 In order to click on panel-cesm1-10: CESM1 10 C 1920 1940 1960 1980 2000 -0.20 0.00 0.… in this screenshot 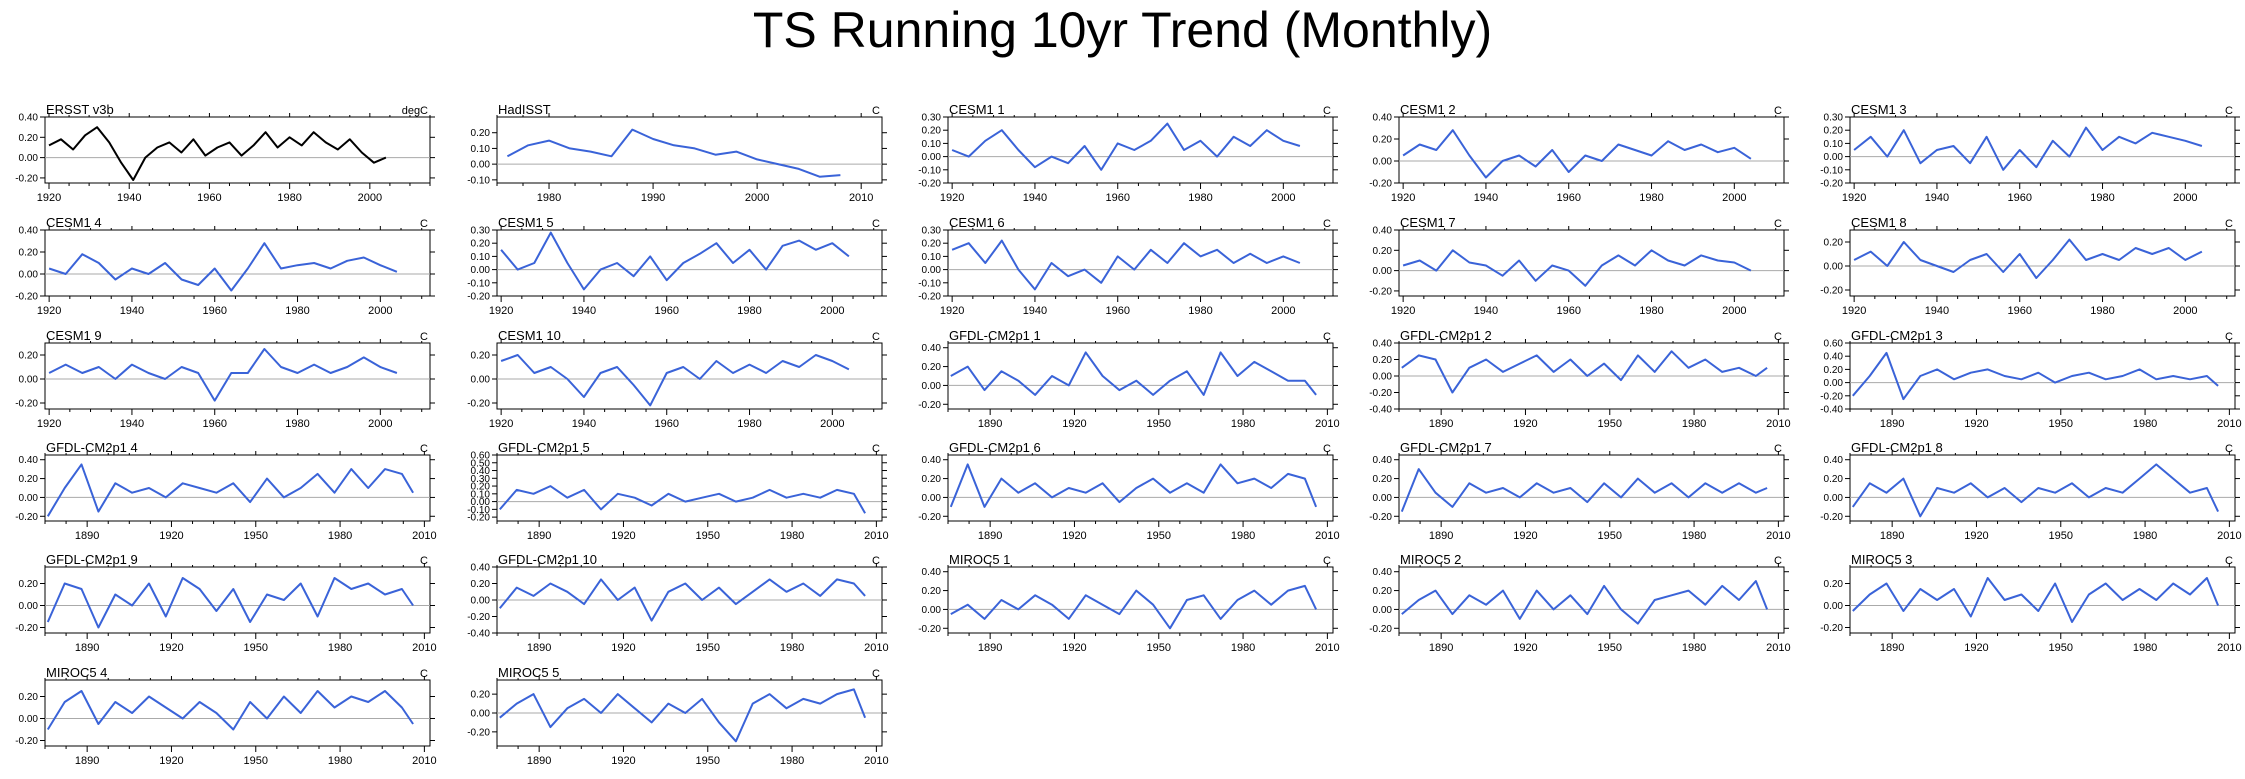, I will do `click(677, 379)`.